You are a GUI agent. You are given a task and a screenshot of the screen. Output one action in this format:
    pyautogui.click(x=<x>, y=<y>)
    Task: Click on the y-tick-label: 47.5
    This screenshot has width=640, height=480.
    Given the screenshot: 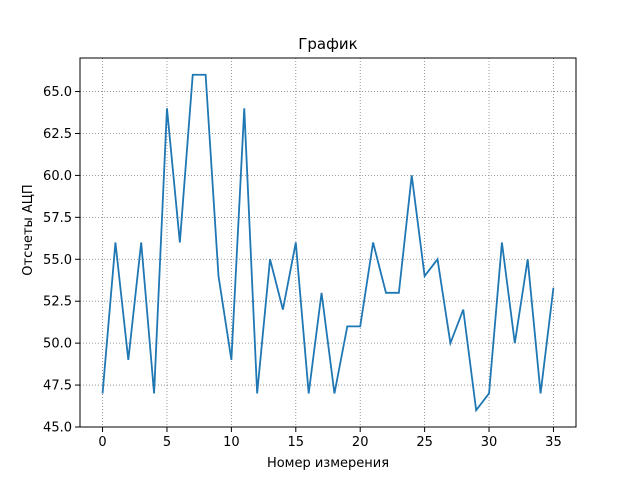 What is the action you would take?
    pyautogui.click(x=57, y=386)
    